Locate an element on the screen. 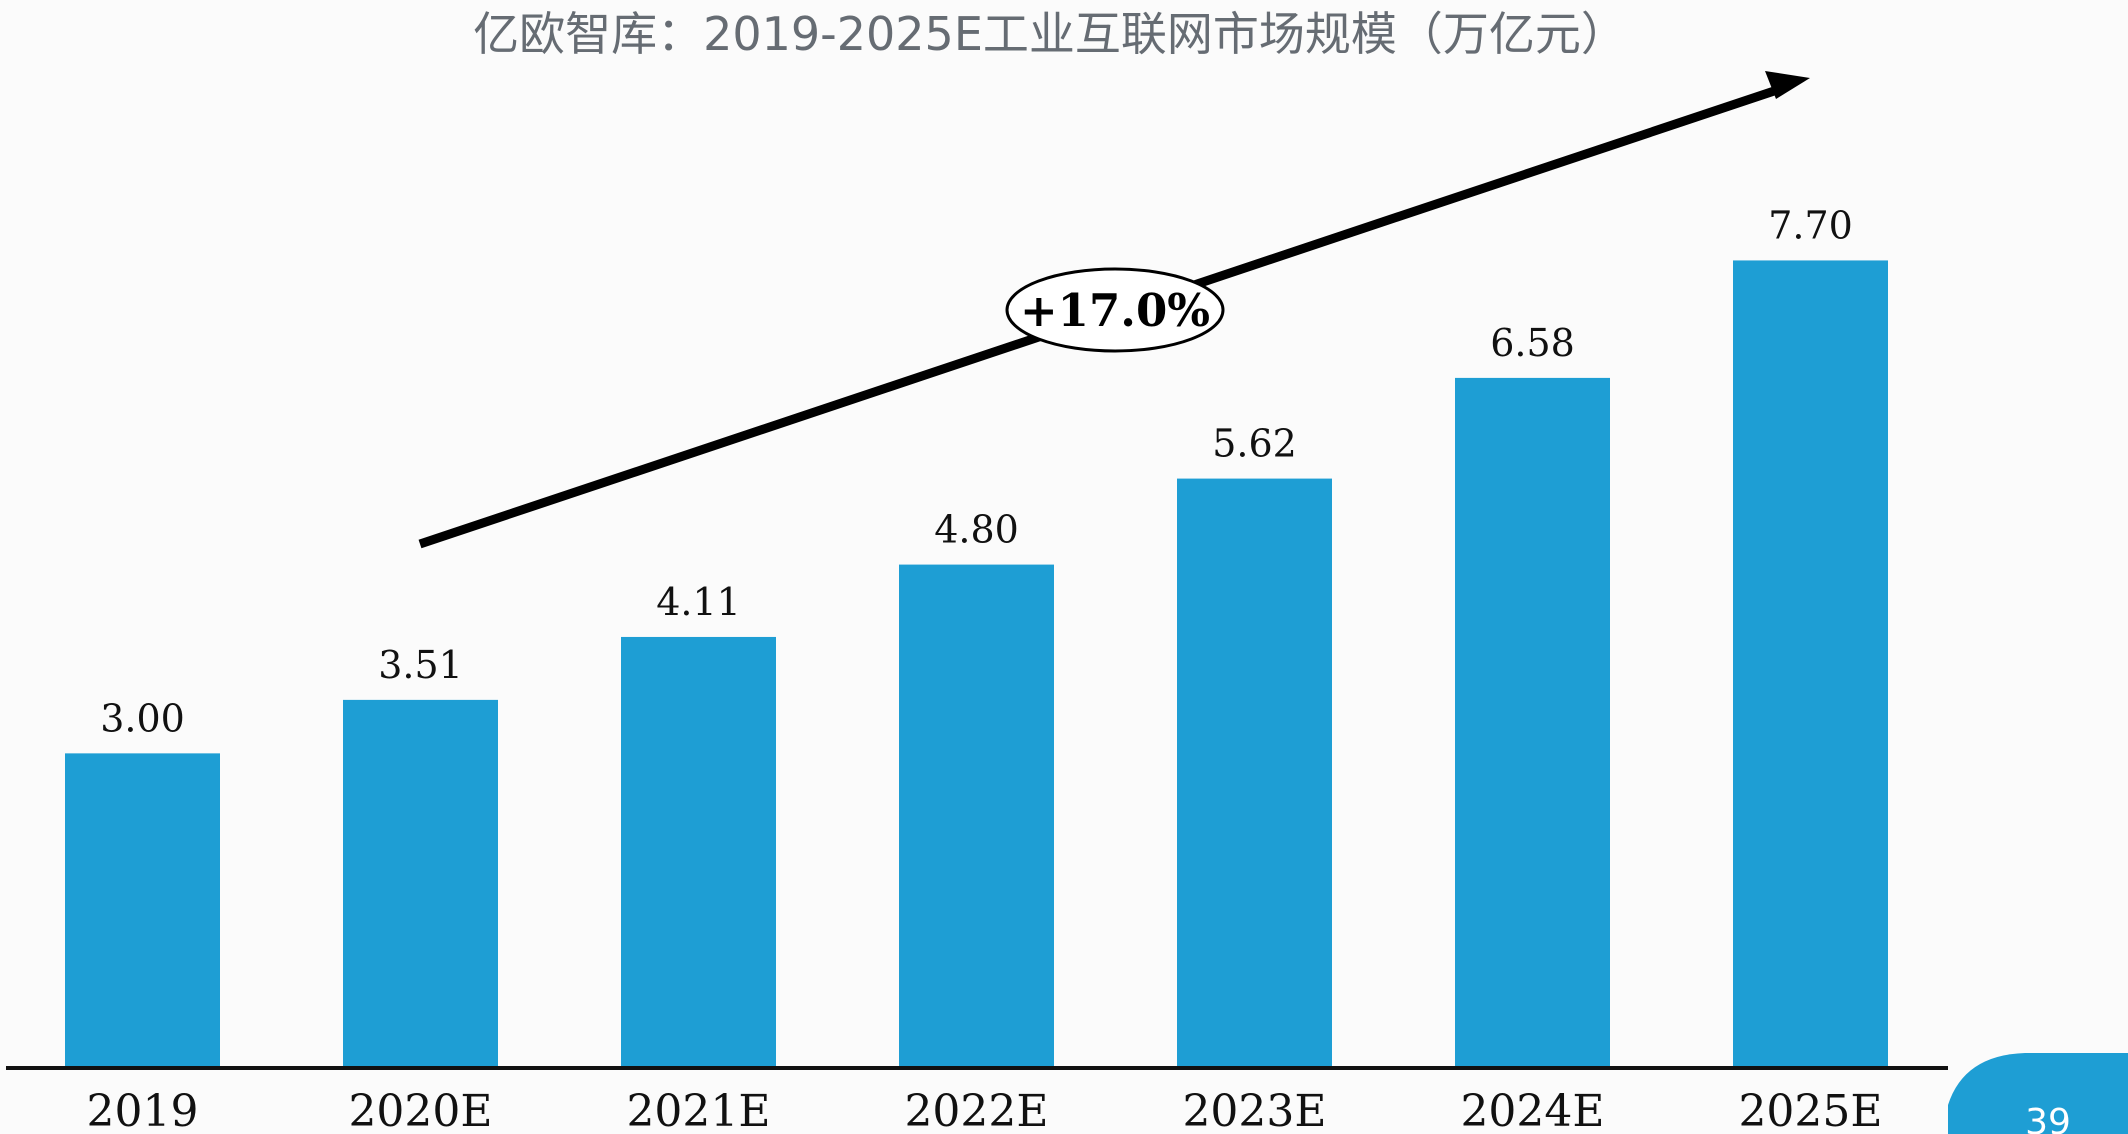 The width and height of the screenshot is (2128, 1134). bar-2022e is located at coordinates (976, 816).